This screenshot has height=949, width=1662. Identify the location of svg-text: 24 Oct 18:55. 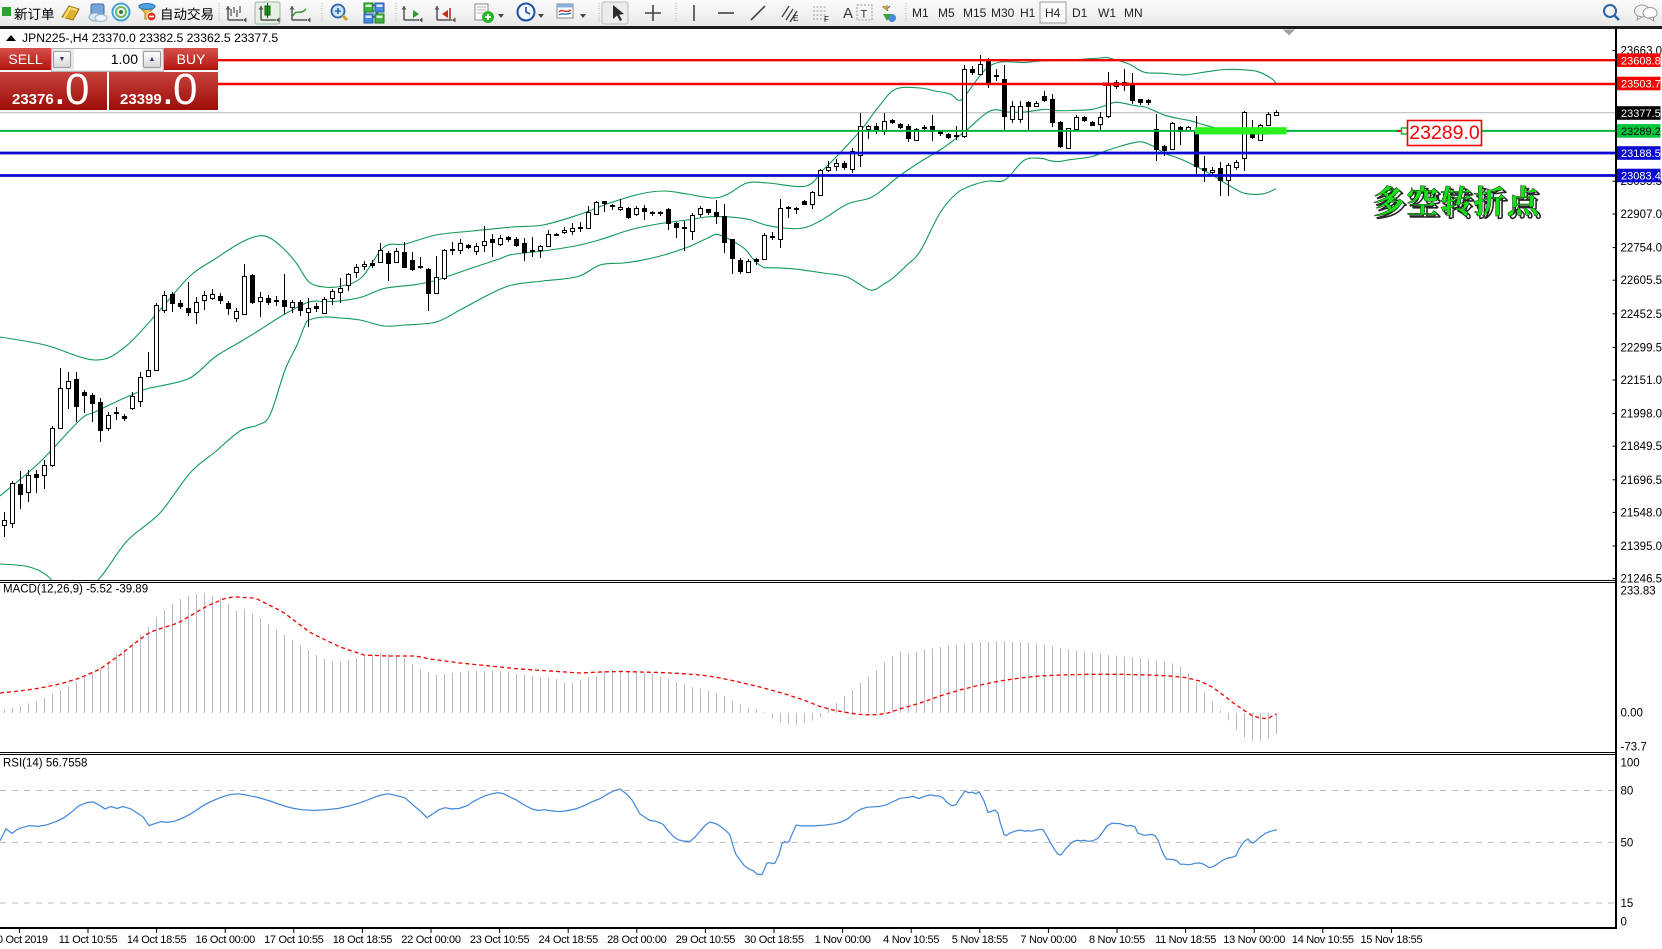
(569, 940).